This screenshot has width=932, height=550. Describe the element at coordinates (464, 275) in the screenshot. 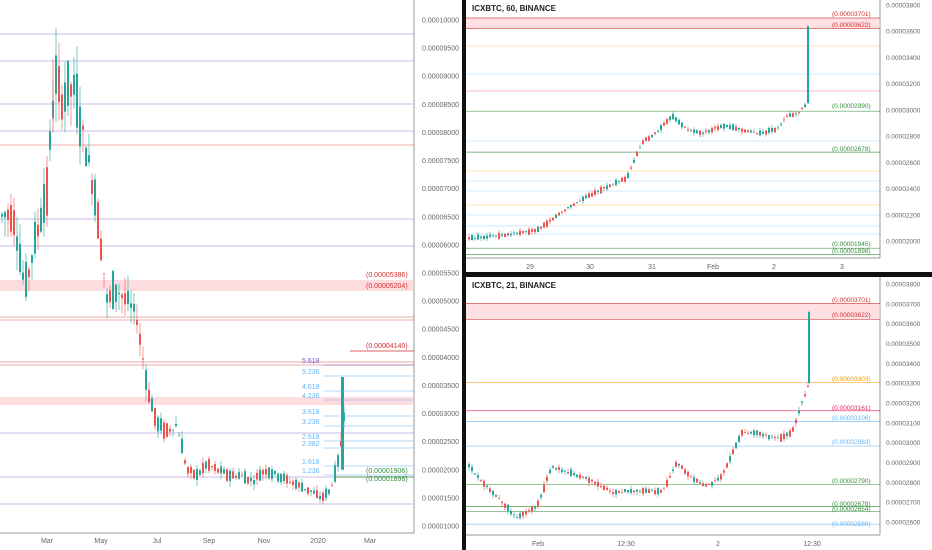

I see `vertical-pane-divider` at that location.